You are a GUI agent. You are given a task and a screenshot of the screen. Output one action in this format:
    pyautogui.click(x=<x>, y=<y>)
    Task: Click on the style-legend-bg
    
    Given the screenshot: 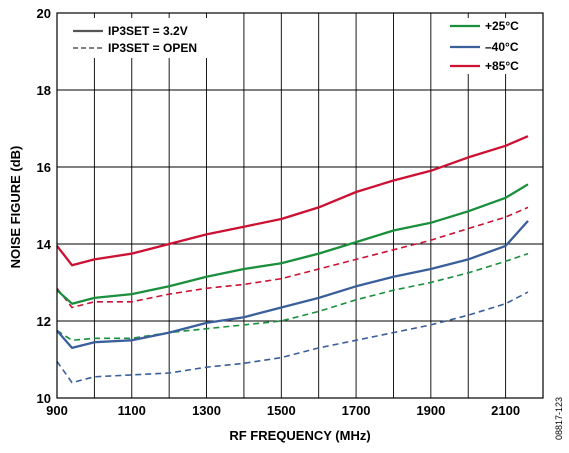 What is the action you would take?
    pyautogui.click(x=152, y=38)
    